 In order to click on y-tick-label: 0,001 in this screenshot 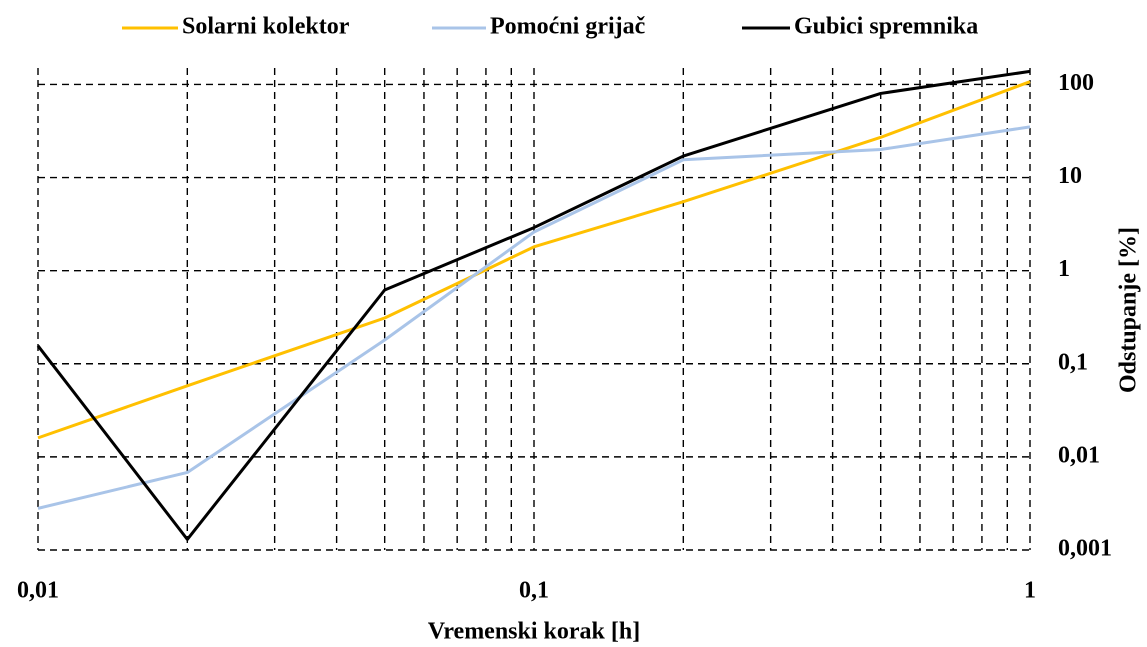, I will do `click(1085, 549)`.